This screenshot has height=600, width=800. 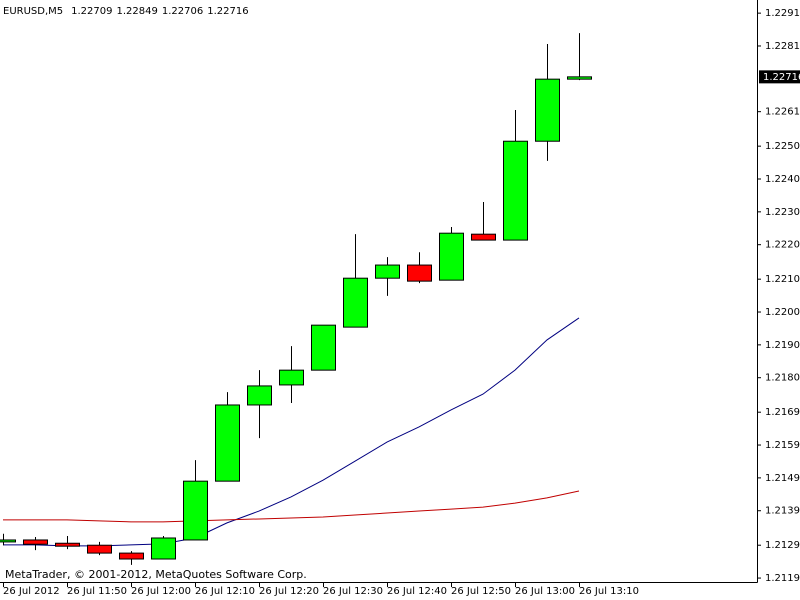 What do you see at coordinates (782, 146) in the screenshot?
I see `y-tick-label: 1.22505` at bounding box center [782, 146].